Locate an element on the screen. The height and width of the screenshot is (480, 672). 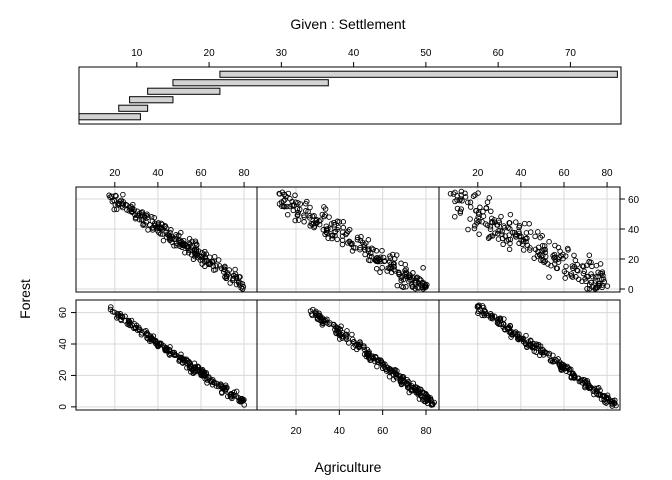
scatter-panel: 20 40 60 80 is located at coordinates (166, 230).